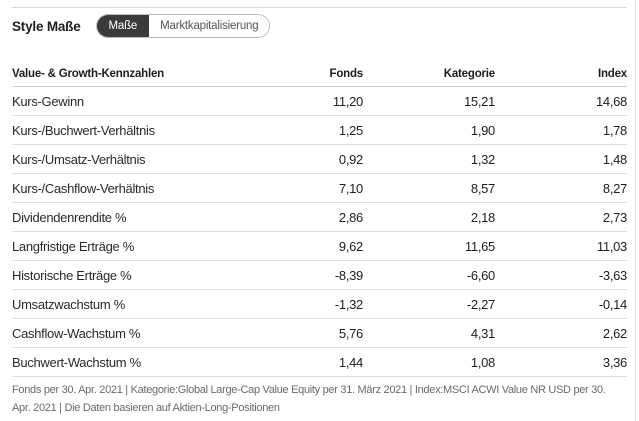  I want to click on kategorie-value: 2,18, so click(429, 217).